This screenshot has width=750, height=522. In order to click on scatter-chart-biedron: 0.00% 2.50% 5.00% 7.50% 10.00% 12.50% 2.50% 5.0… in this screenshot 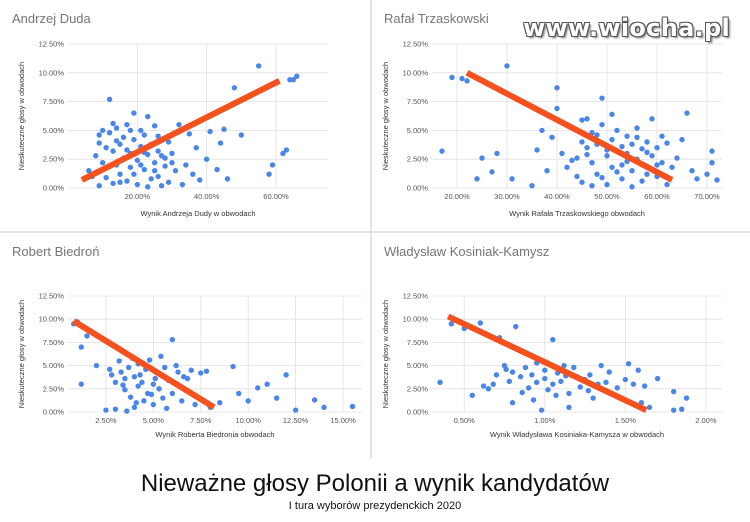, I will do `click(189, 365)`.